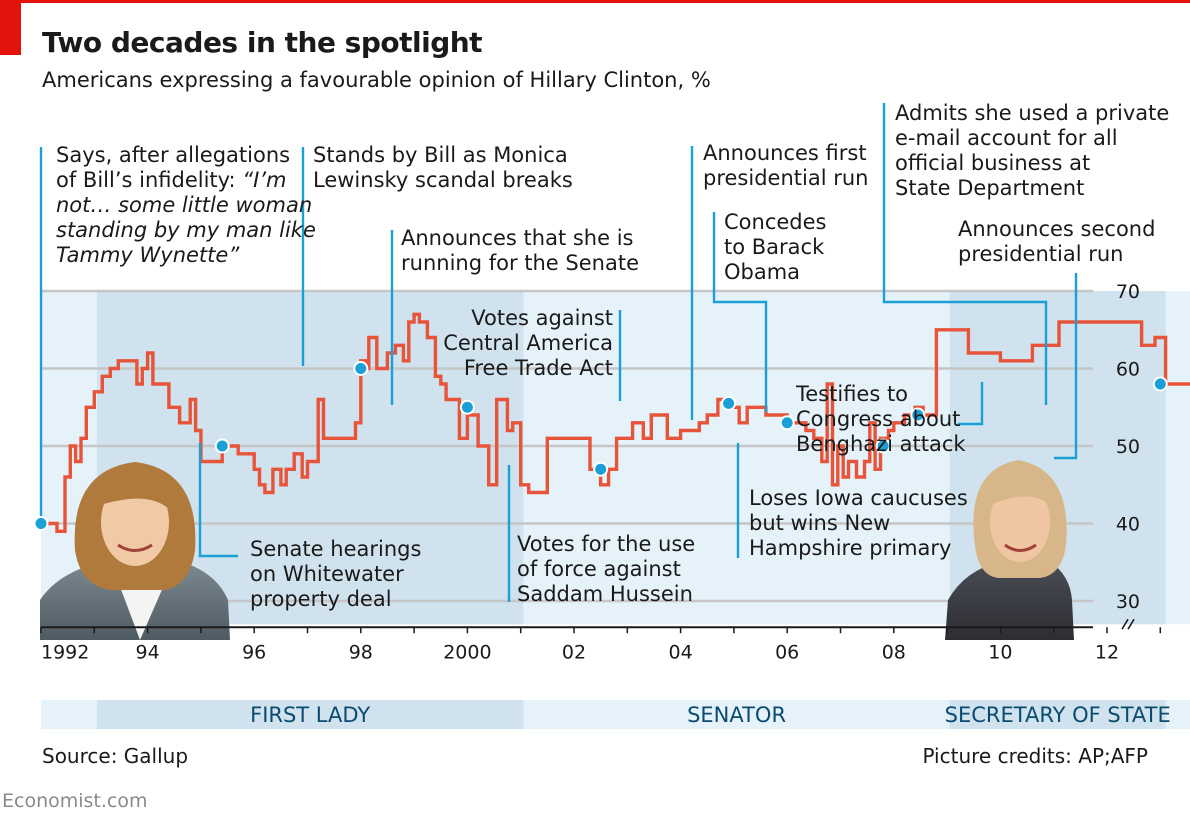  What do you see at coordinates (1000, 652) in the screenshot?
I see `x-tick-label: 10` at bounding box center [1000, 652].